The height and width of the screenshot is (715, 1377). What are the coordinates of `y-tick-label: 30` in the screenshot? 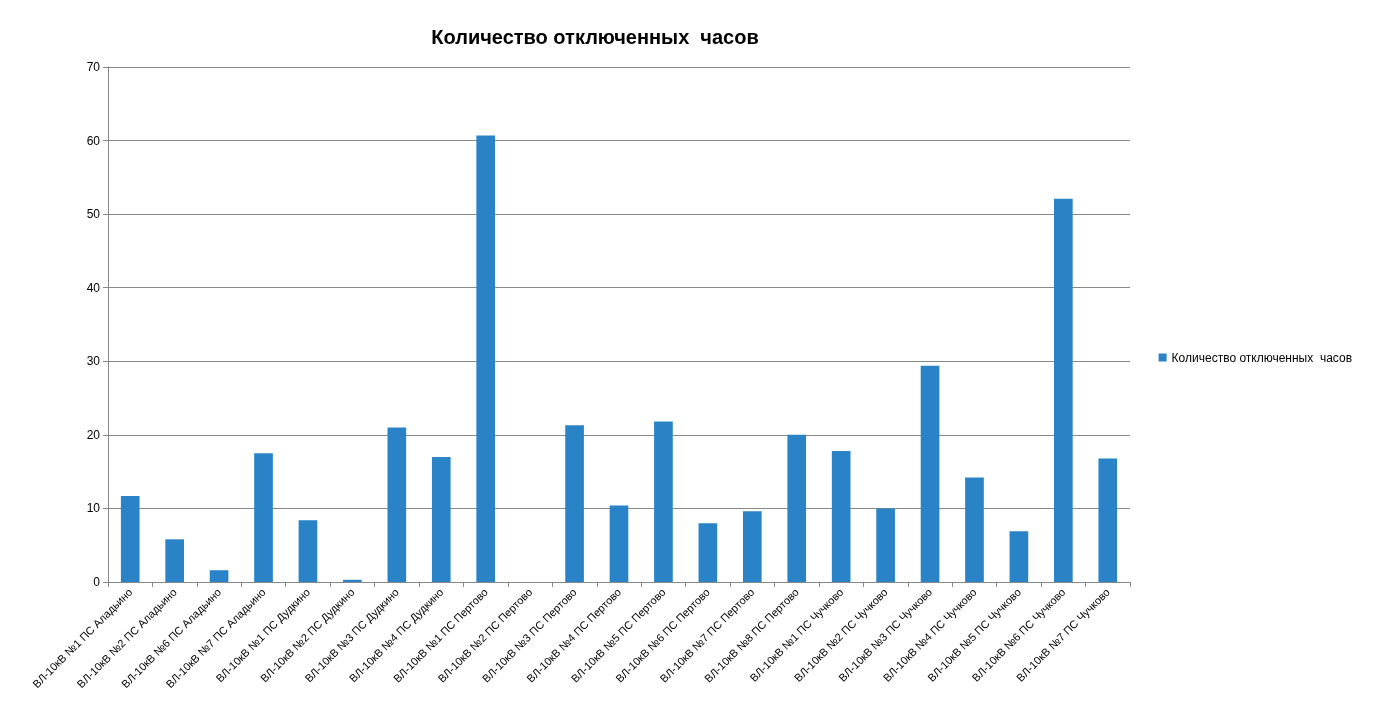 It's located at (93, 361).